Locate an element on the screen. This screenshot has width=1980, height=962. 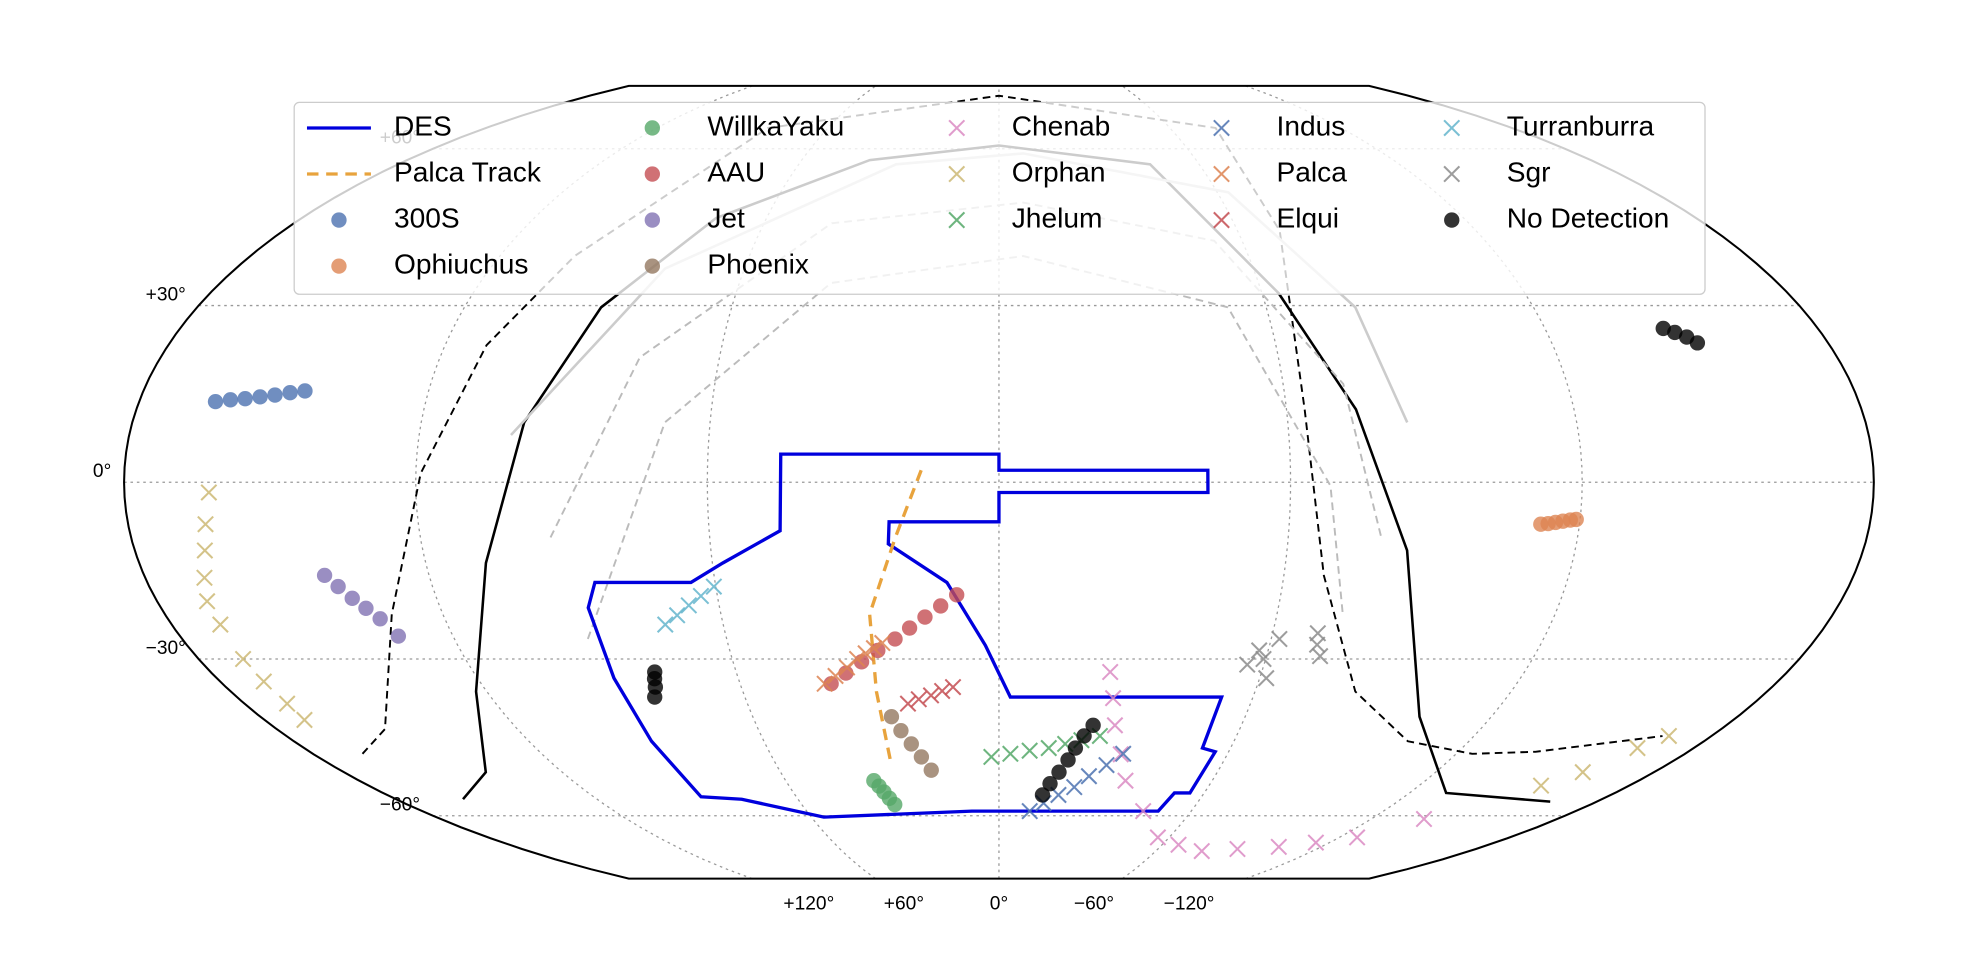
x-tick-label: +120° is located at coordinates (808, 903).